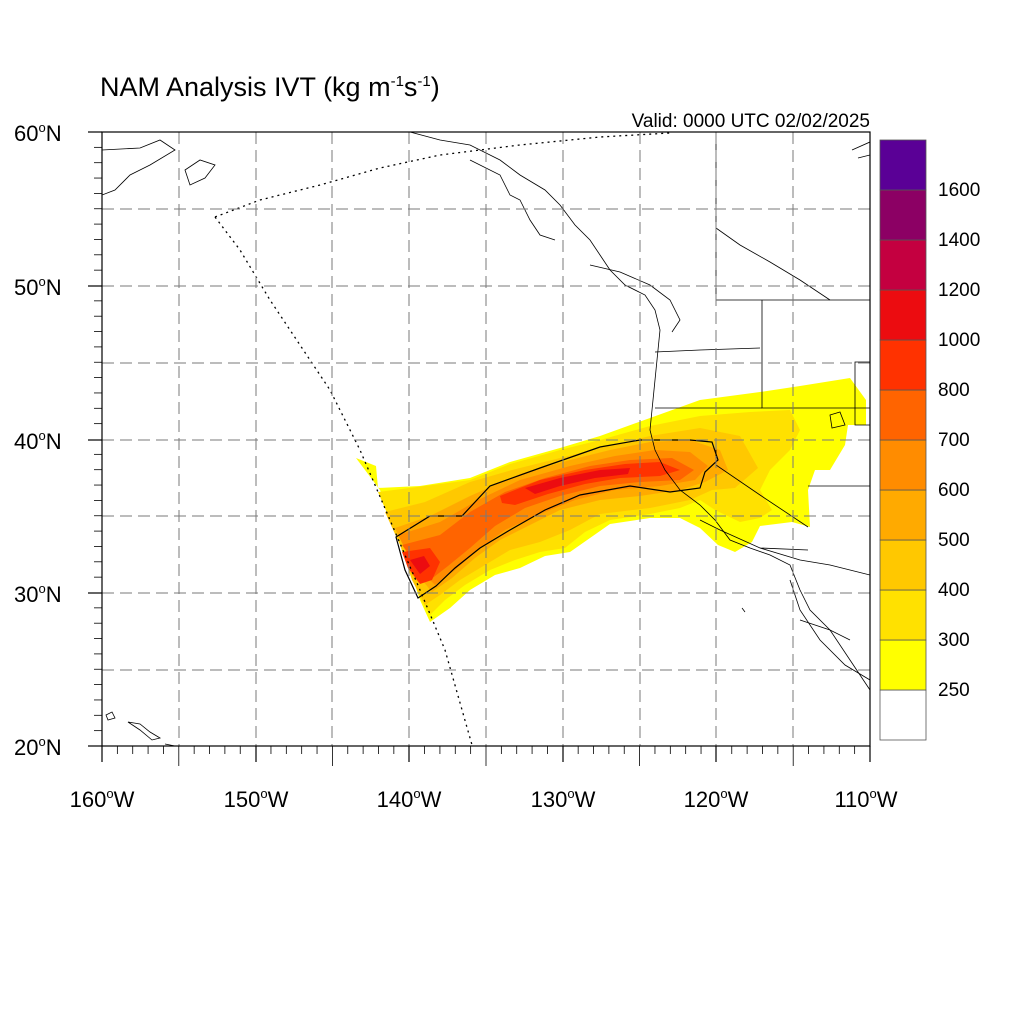  Describe the element at coordinates (38, 594) in the screenshot. I see `lat-label-30: 30oN` at that location.